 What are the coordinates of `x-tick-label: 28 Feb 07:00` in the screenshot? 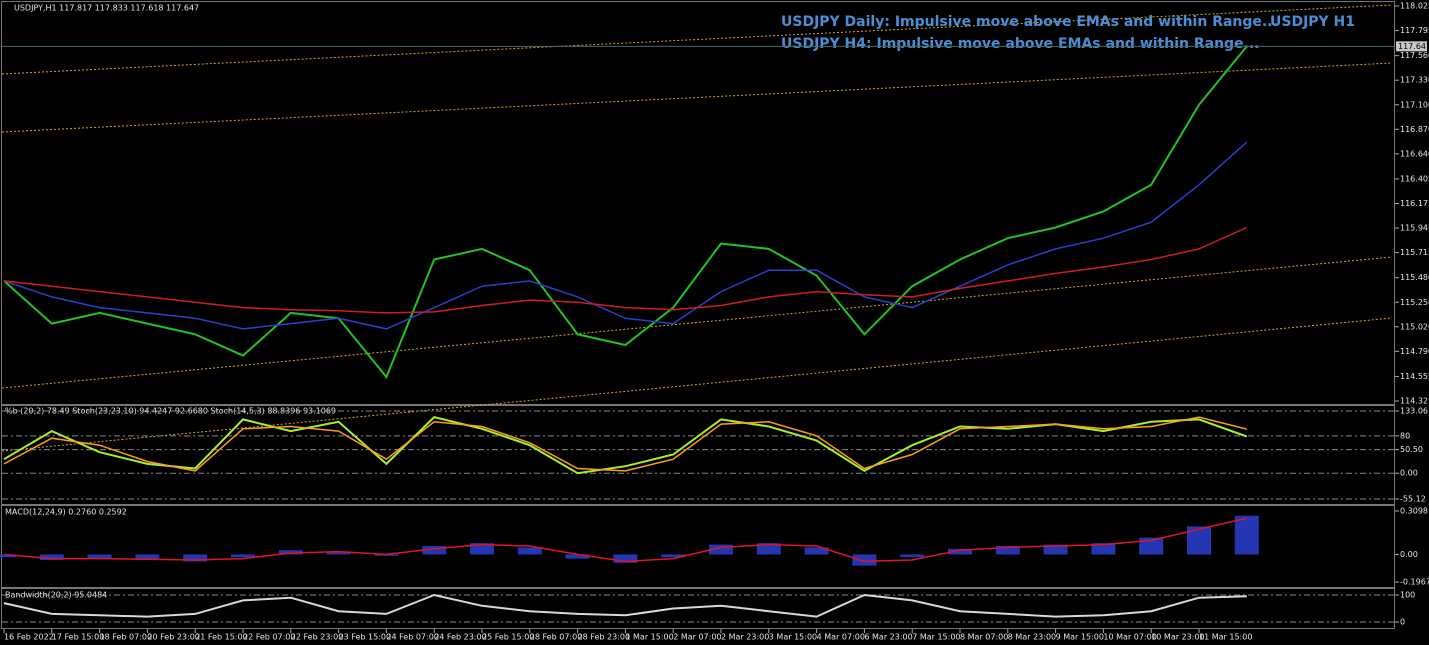 It's located at (556, 637).